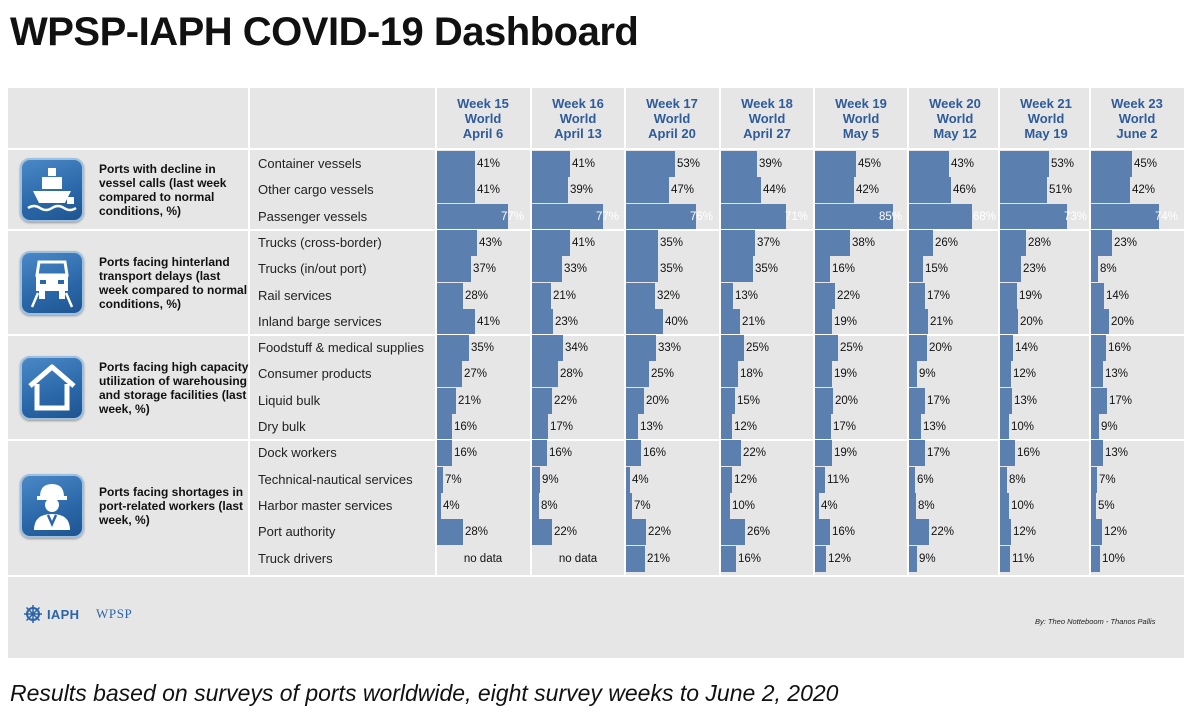  Describe the element at coordinates (1137, 242) in the screenshot. I see `bar-cell: 23%` at that location.